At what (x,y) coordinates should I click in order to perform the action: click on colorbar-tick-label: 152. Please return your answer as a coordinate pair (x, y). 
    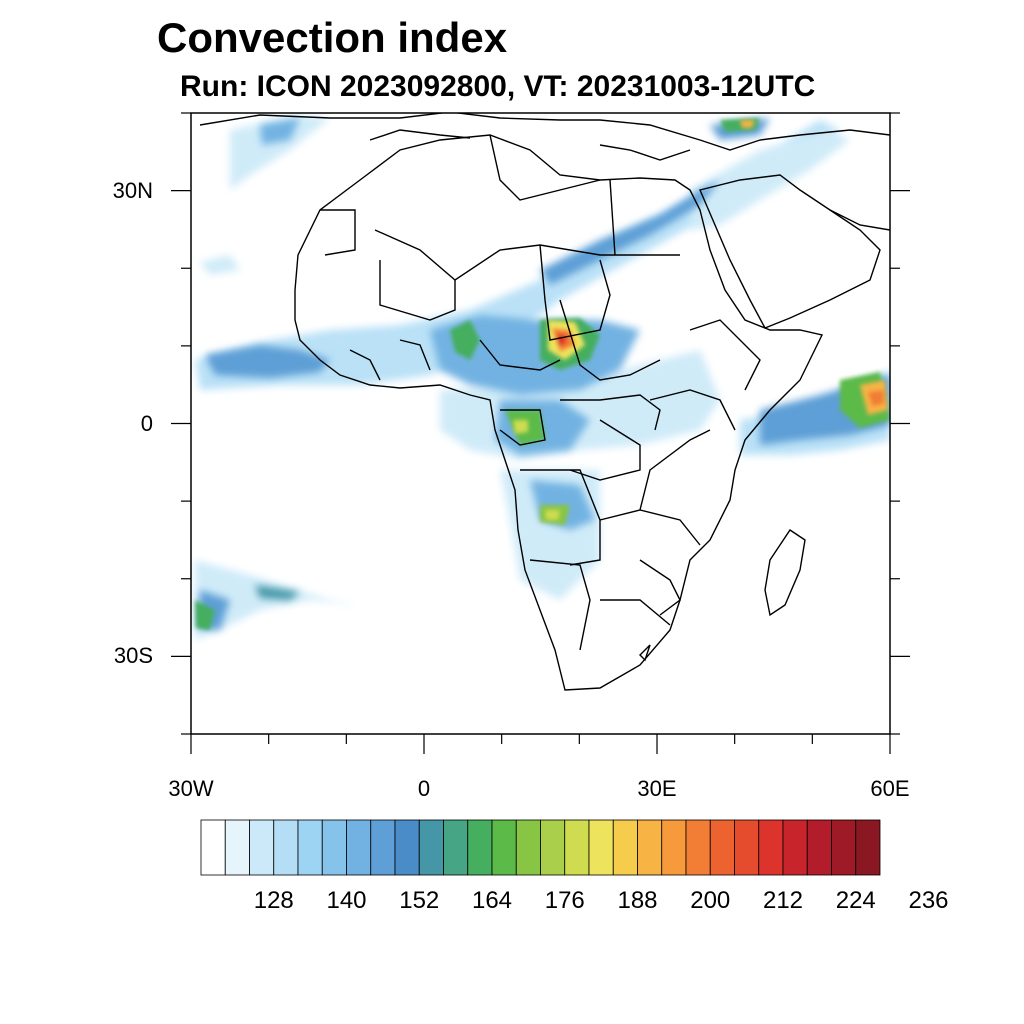
    Looking at the image, I should click on (419, 900).